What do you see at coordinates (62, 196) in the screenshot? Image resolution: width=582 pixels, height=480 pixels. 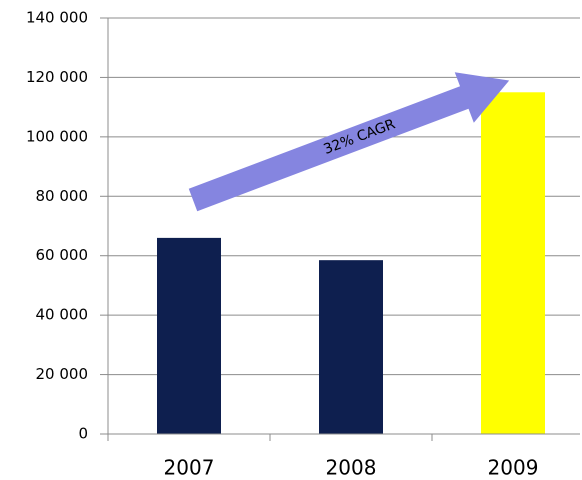 I see `y-tick-label: 80 000` at bounding box center [62, 196].